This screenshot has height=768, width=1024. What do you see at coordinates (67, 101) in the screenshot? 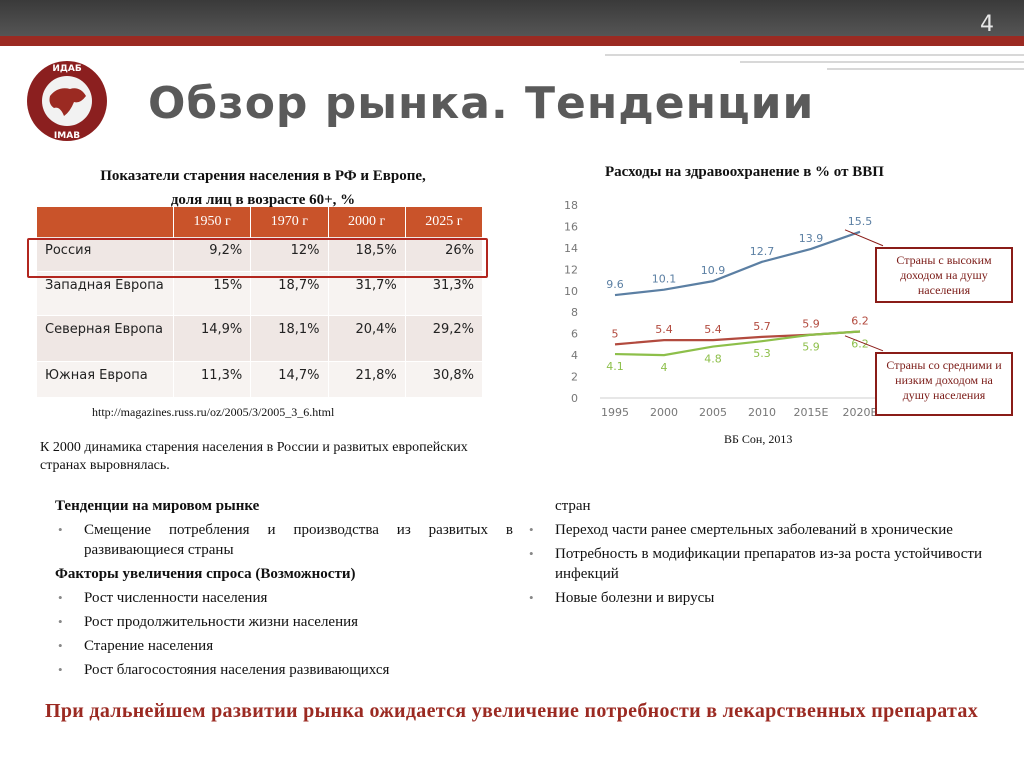
I see `logo-icon: ИДАБ IMAB` at bounding box center [67, 101].